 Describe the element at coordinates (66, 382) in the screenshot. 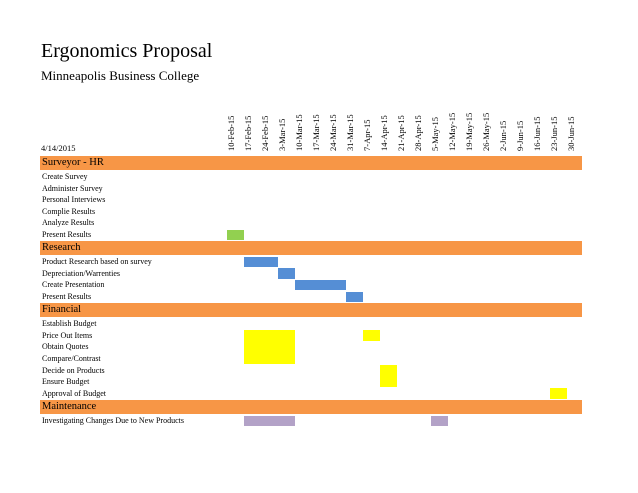

I see `task-label: Ensure Budget` at that location.